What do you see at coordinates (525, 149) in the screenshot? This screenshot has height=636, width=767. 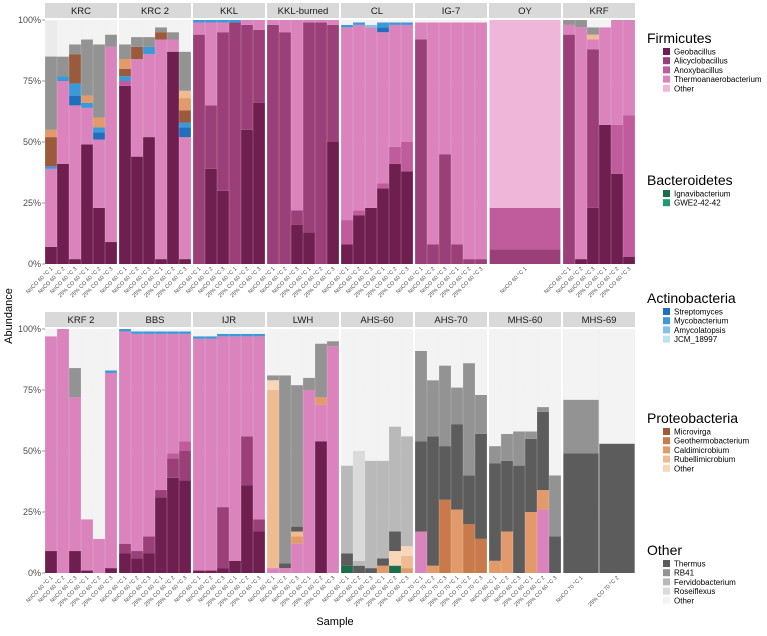 I see `panel-oy: OY NoCO 60 °C 1` at bounding box center [525, 149].